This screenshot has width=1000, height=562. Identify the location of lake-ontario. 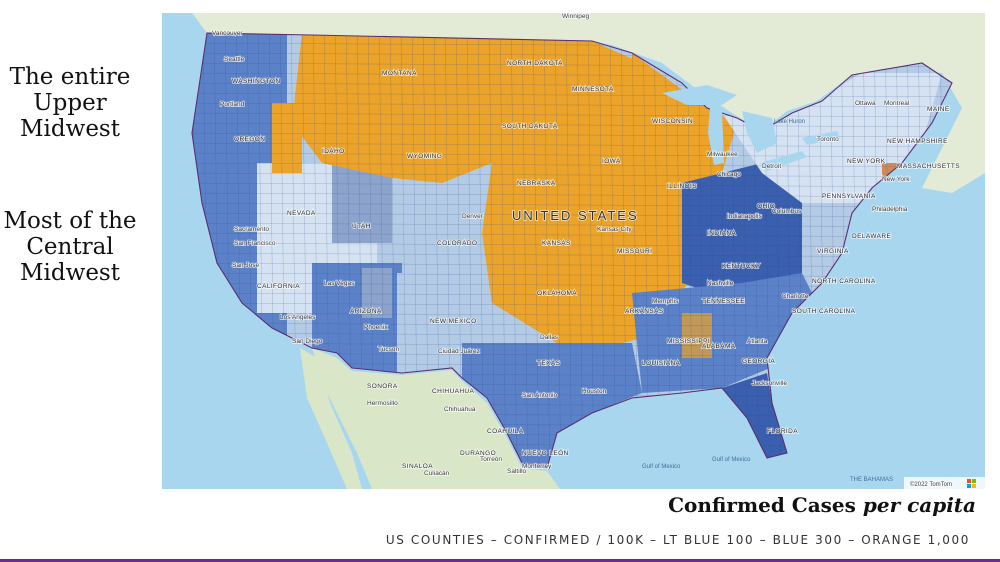
(821, 138).